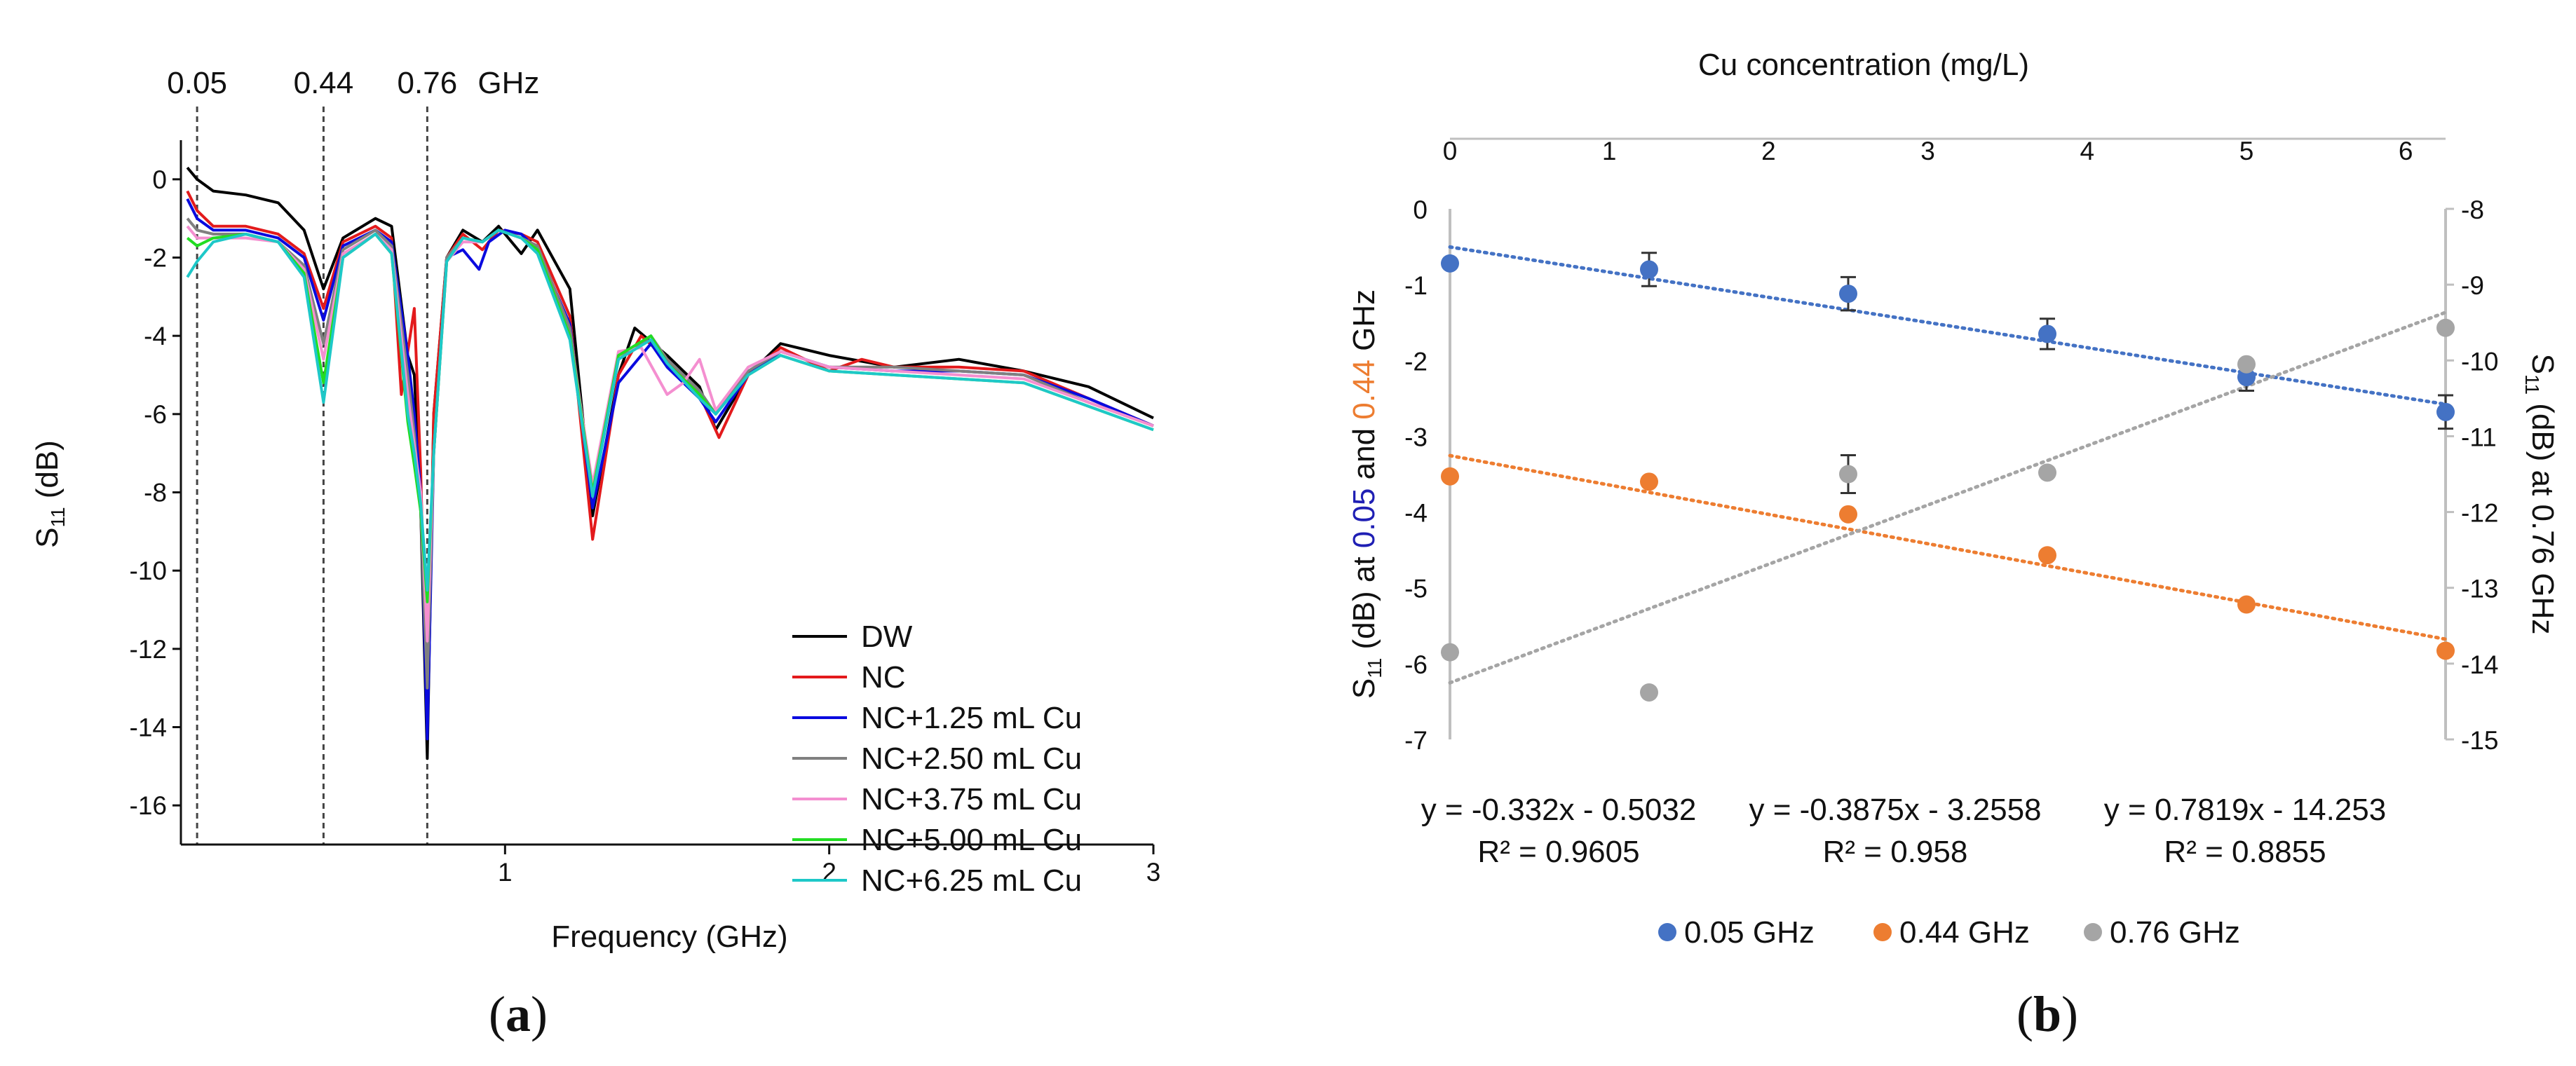 The width and height of the screenshot is (2576, 1066). I want to click on b-legend-label-0-44-ghz: 0.44 GHz, so click(1965, 932).